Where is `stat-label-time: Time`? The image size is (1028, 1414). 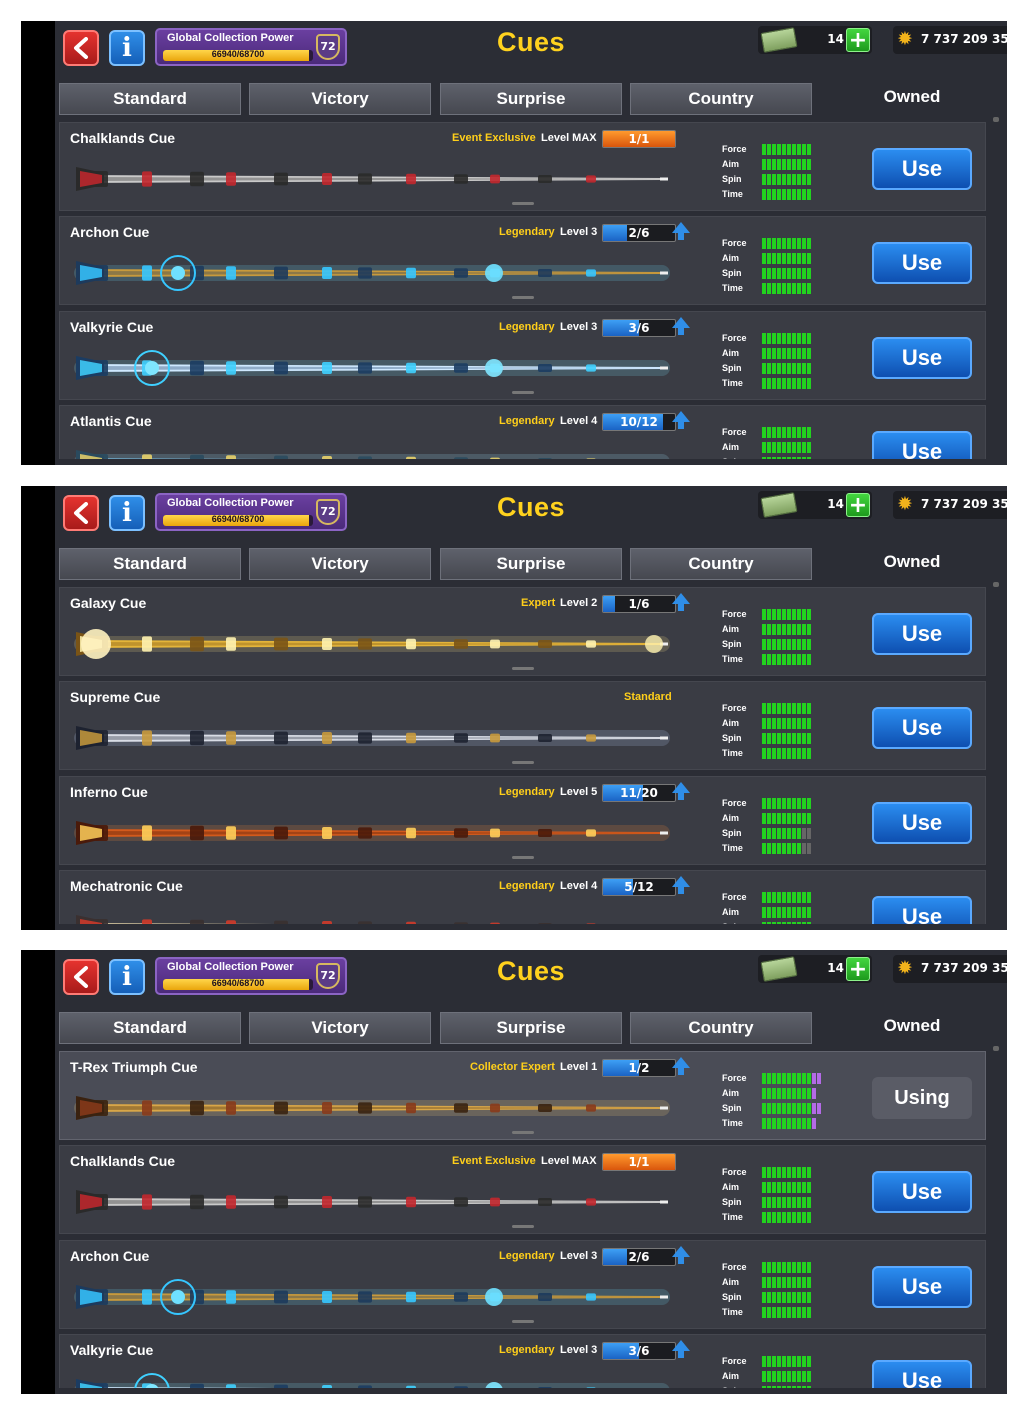 stat-label-time: Time is located at coordinates (732, 194).